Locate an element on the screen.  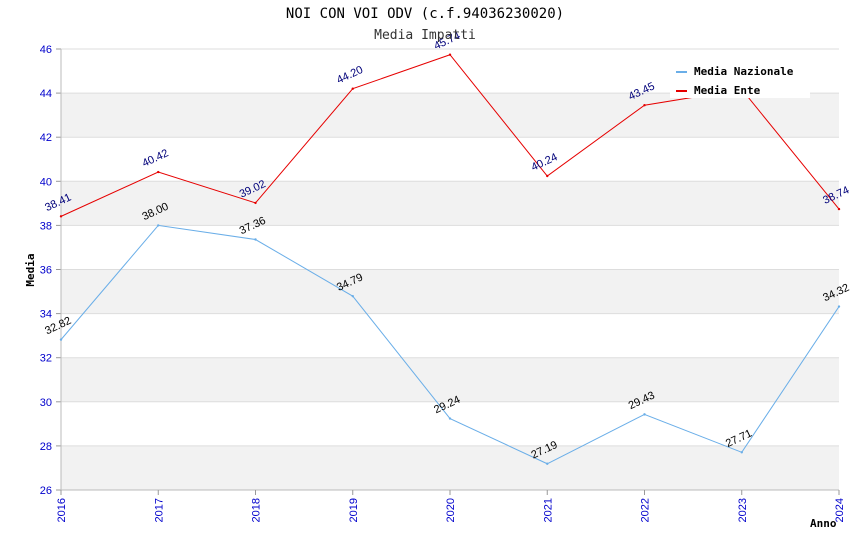
y-tick-label: 36 is located at coordinates (46, 271).